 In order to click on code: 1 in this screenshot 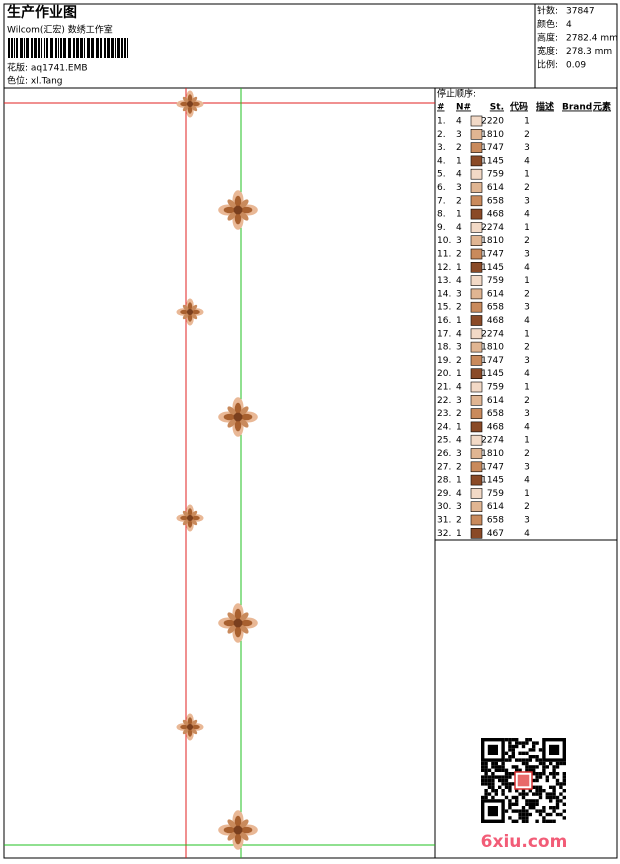, I will do `click(527, 388)`.